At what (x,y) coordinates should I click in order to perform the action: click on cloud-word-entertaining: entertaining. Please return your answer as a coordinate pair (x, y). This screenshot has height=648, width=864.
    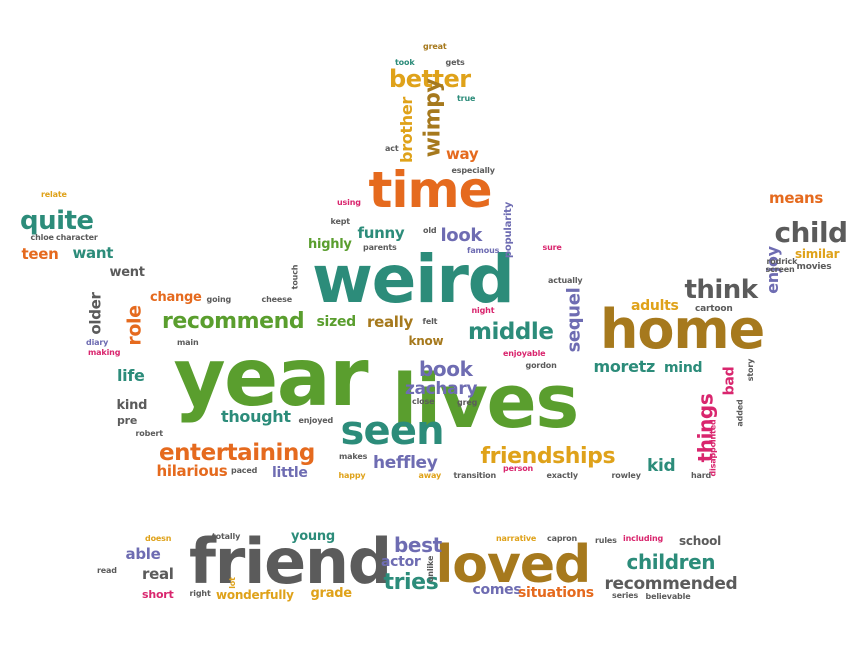
    Looking at the image, I should click on (237, 452).